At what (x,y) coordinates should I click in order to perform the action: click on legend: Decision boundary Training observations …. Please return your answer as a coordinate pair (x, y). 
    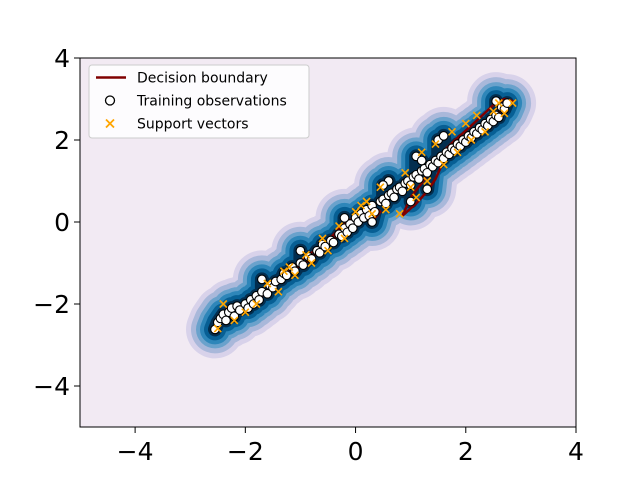
    Looking at the image, I should click on (199, 101).